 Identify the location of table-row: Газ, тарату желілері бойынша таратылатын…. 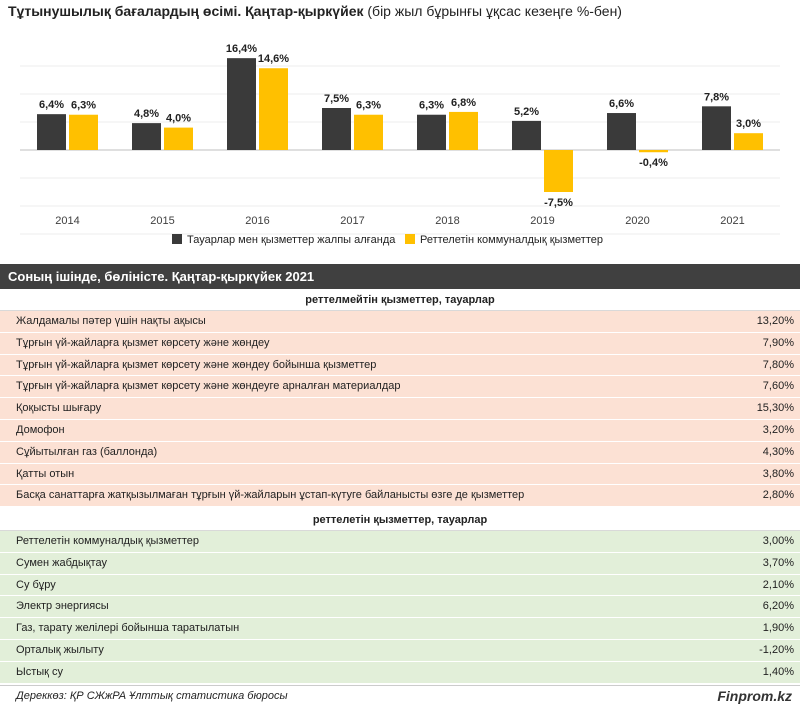
(400, 629).